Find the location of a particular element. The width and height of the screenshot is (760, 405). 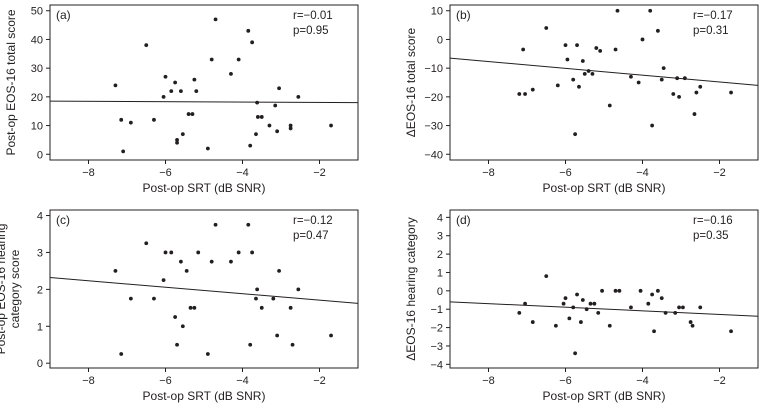

y-tick-label: 40 is located at coordinates (37, 40).